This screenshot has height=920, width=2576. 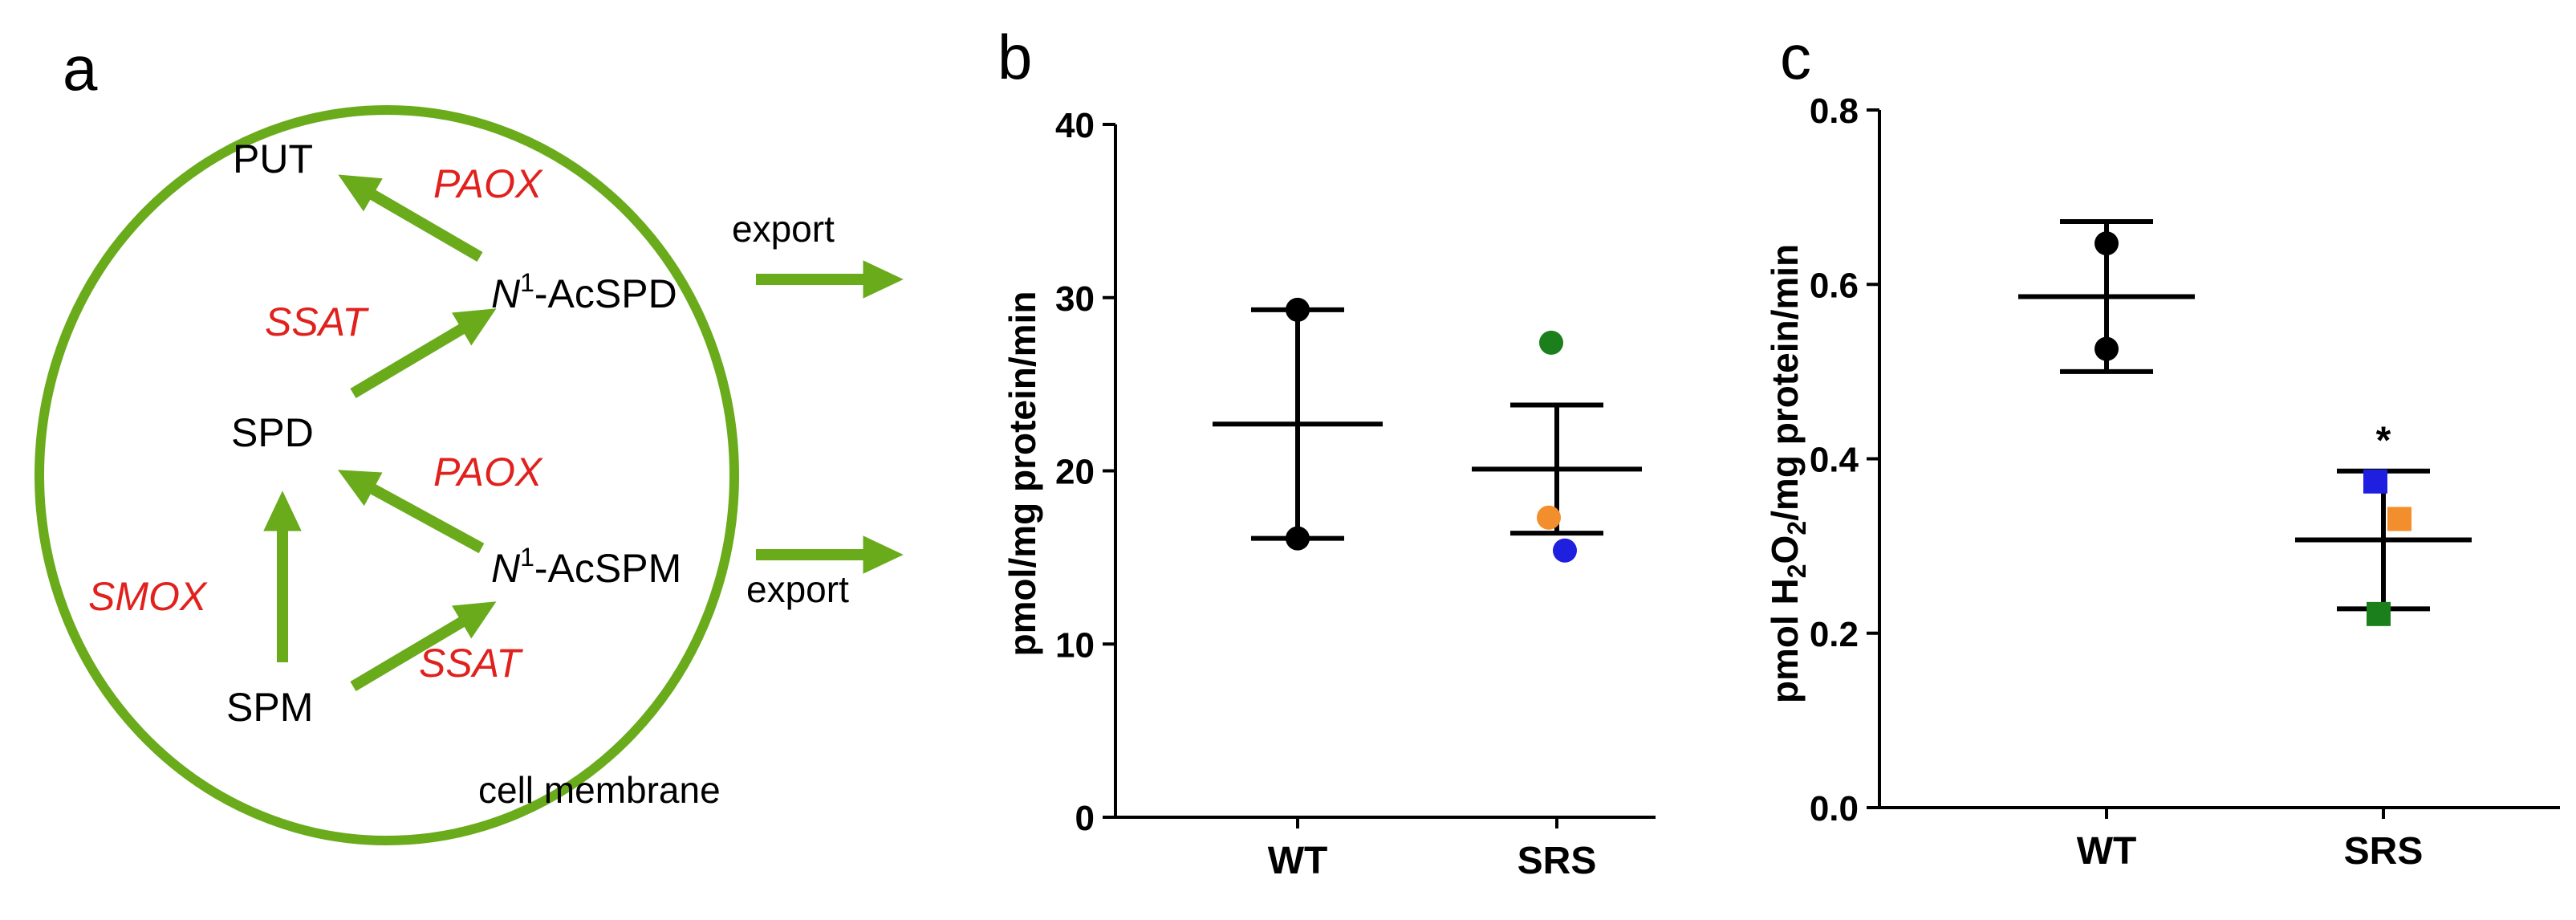 What do you see at coordinates (488, 183) in the screenshot?
I see `enzyme-paox-1: PAOX` at bounding box center [488, 183].